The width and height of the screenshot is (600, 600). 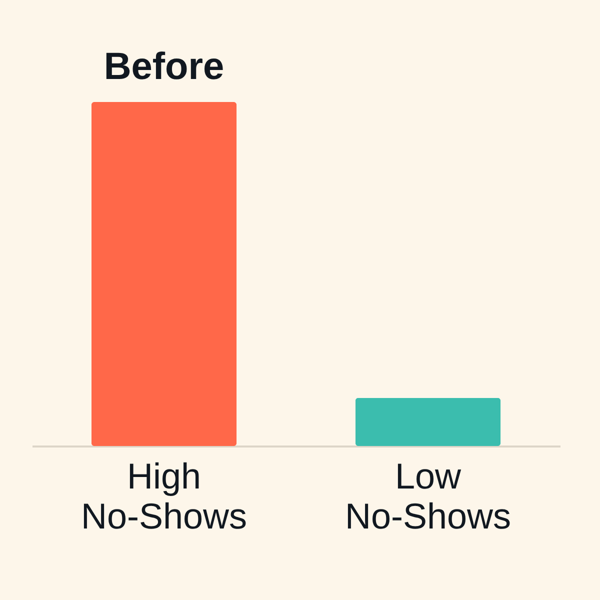 What do you see at coordinates (428, 496) in the screenshot?
I see `x-tick-label: Low No-Shows` at bounding box center [428, 496].